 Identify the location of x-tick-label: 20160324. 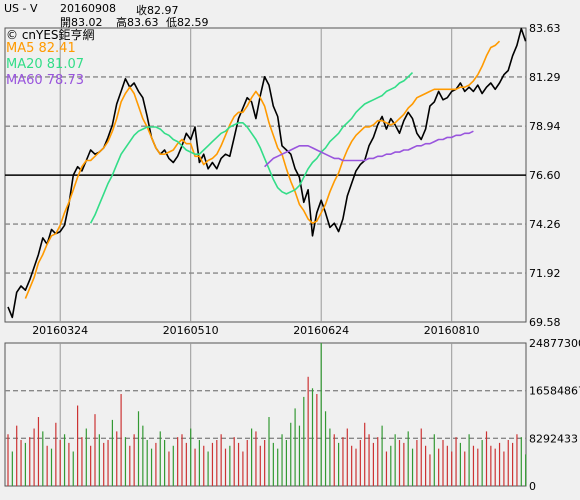
(60, 330).